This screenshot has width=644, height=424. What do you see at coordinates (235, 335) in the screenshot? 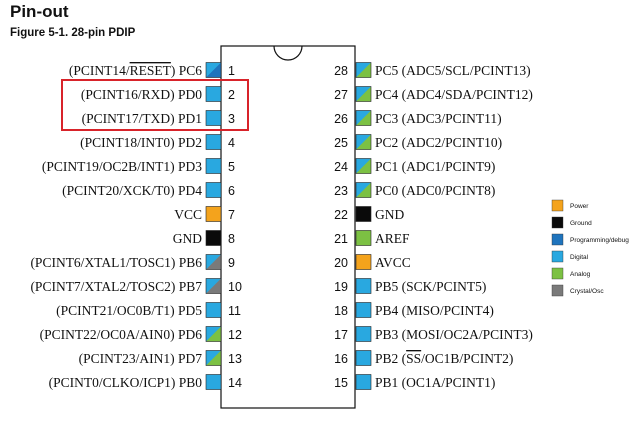
I see `pin-number-12: 12` at bounding box center [235, 335].